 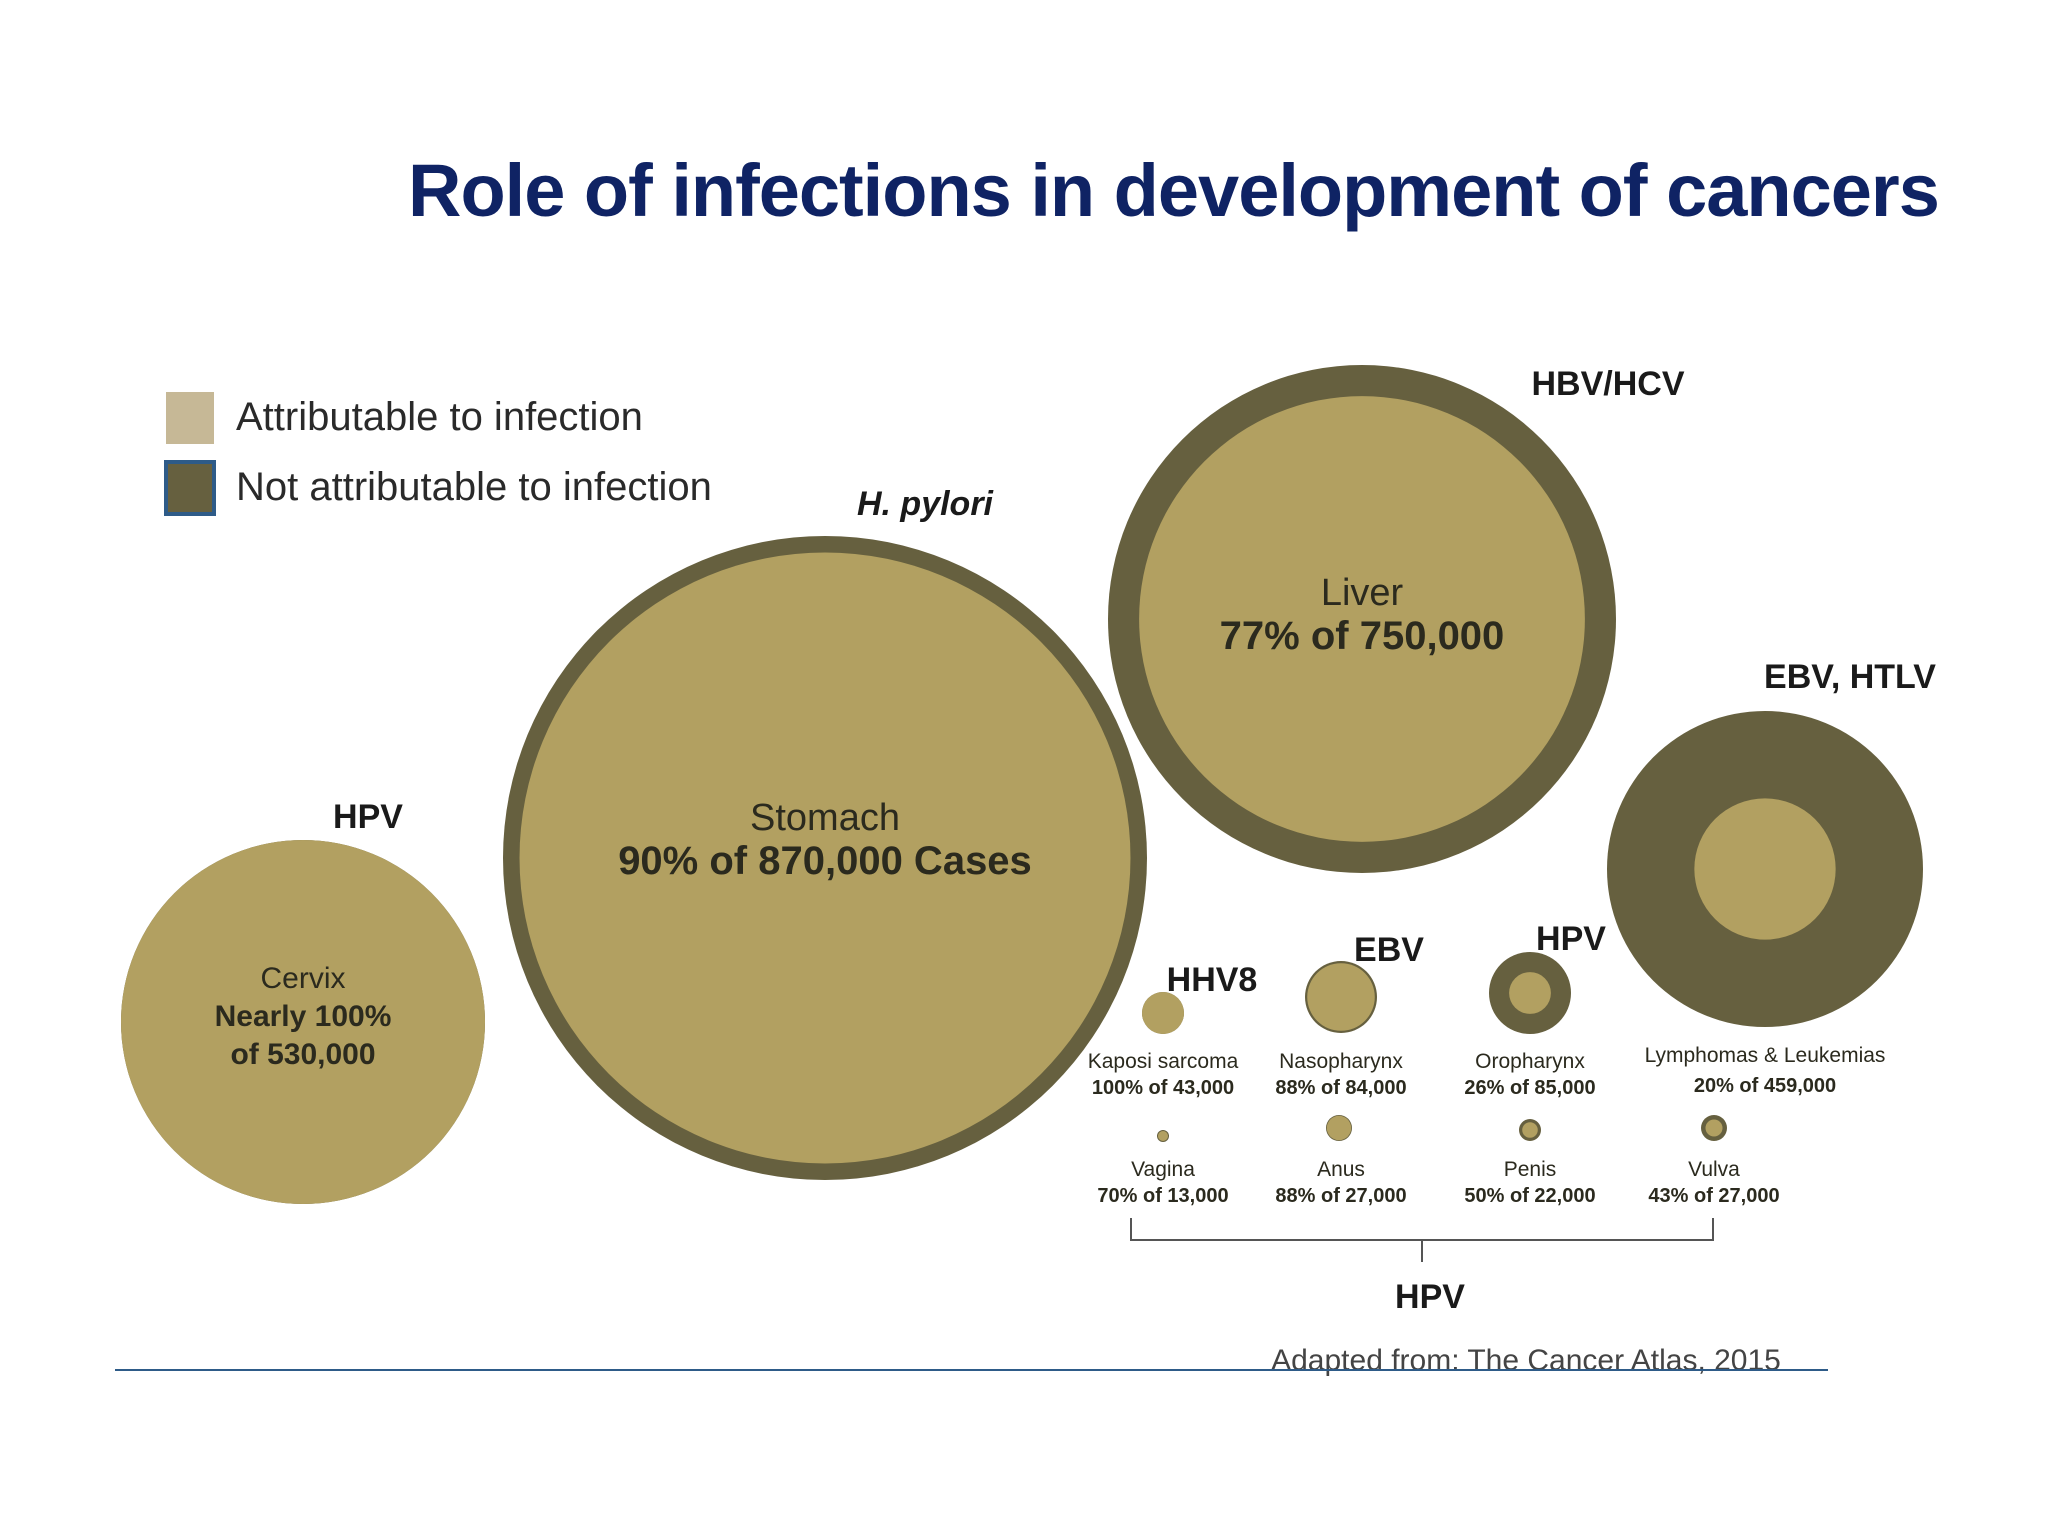 I want to click on bubble-kaposi-sarcoma: HHV8 Kaposi sarcoma 100% of 43,000, so click(x=1173, y=1030).